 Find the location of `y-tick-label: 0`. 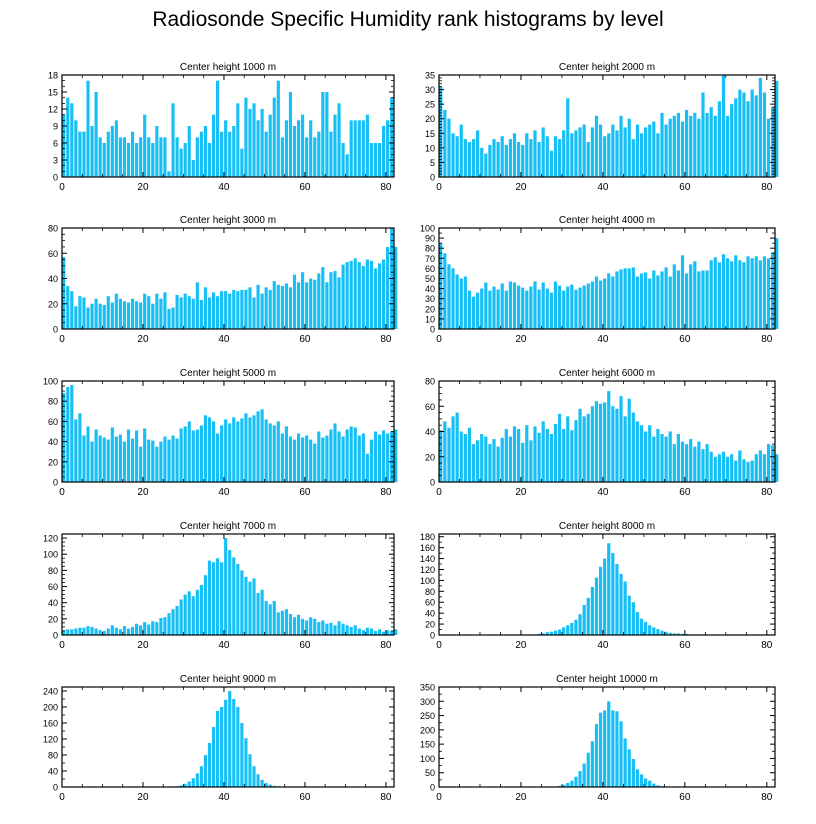

y-tick-label: 0 is located at coordinates (55, 178).